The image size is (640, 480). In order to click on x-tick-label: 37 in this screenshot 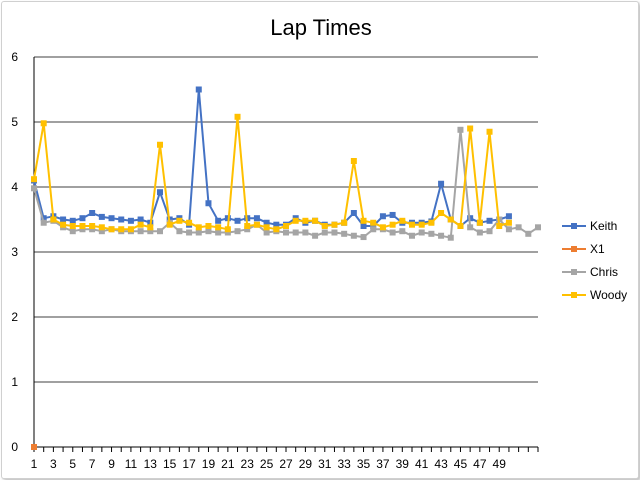, I will do `click(383, 464)`.